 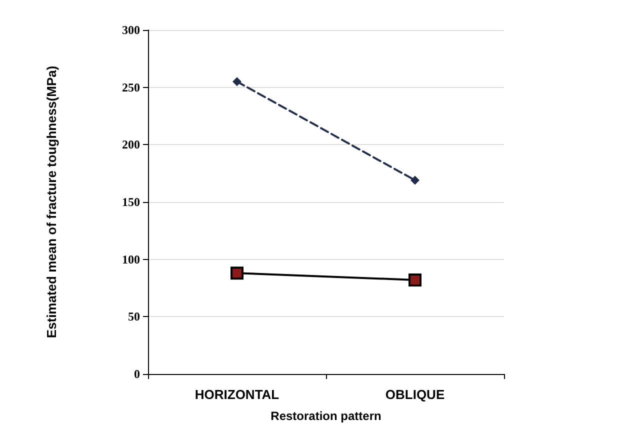 I want to click on x-axis-title: Restoration pattern, so click(x=326, y=416).